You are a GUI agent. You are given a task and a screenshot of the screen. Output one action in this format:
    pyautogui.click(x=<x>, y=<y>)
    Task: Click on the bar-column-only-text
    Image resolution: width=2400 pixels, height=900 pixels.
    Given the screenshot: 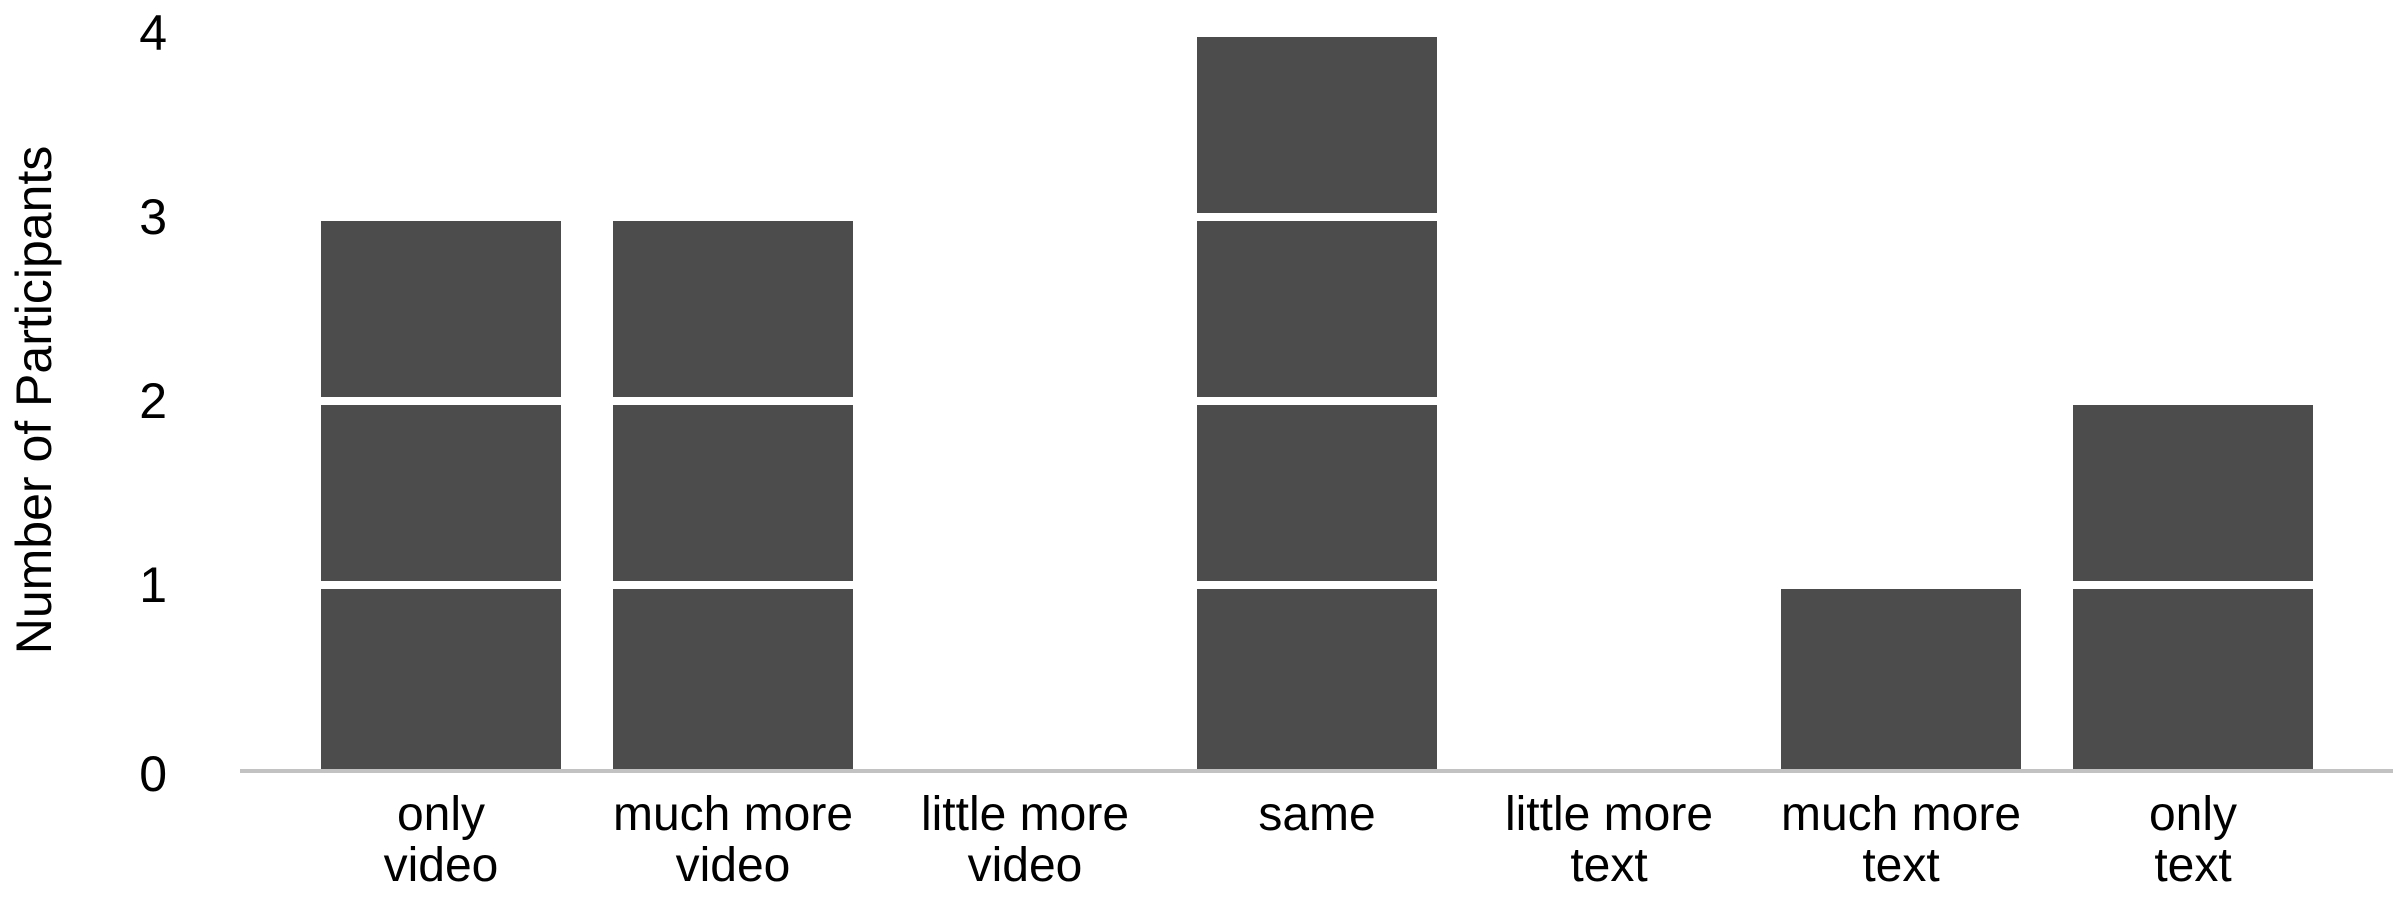 What is the action you would take?
    pyautogui.click(x=2193, y=384)
    